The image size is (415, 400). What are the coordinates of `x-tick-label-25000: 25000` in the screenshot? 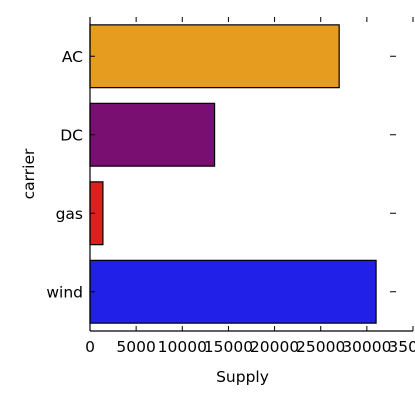 It's located at (320, 347).